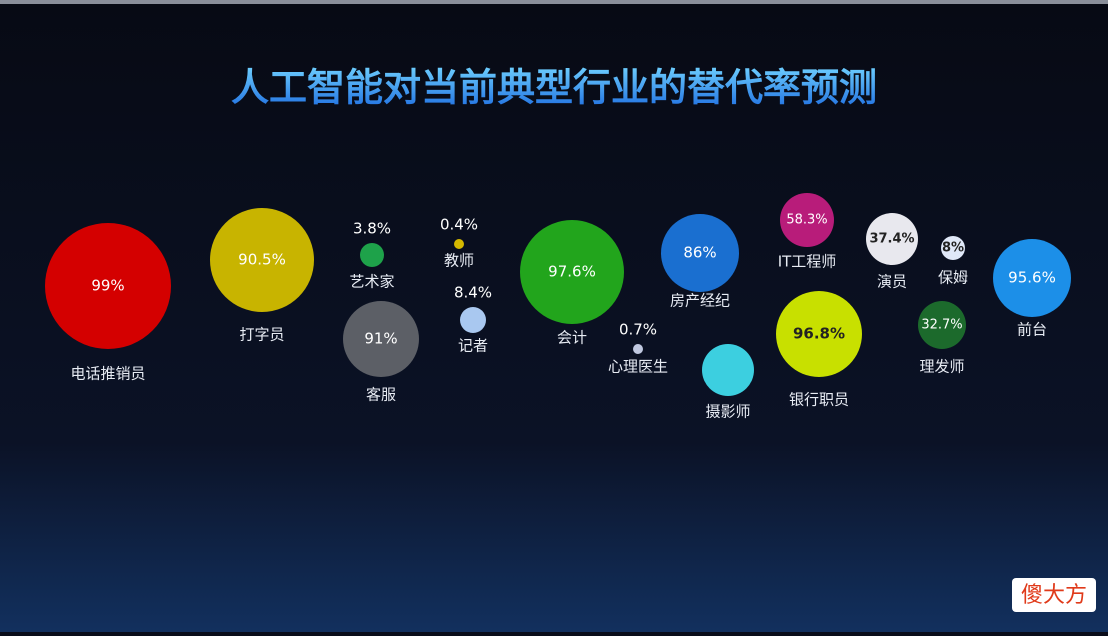  Describe the element at coordinates (953, 278) in the screenshot. I see `category-label: 保姆` at that location.